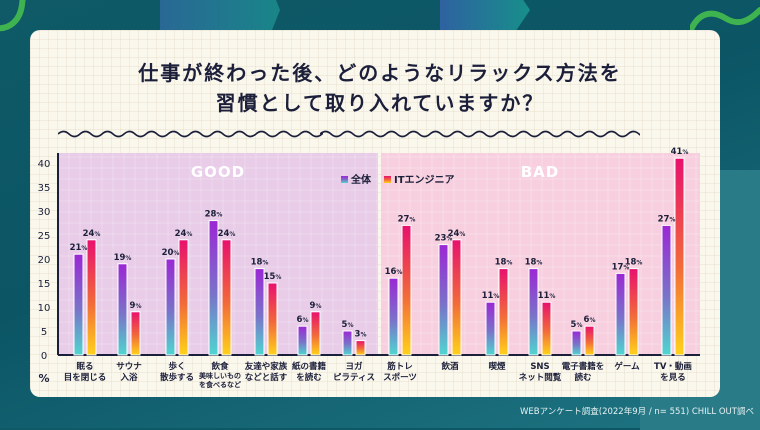 This screenshot has height=430, width=760. What do you see at coordinates (380, 103) in the screenshot?
I see `chart-title-line2: 習慣として取り入れていますか？` at bounding box center [380, 103].